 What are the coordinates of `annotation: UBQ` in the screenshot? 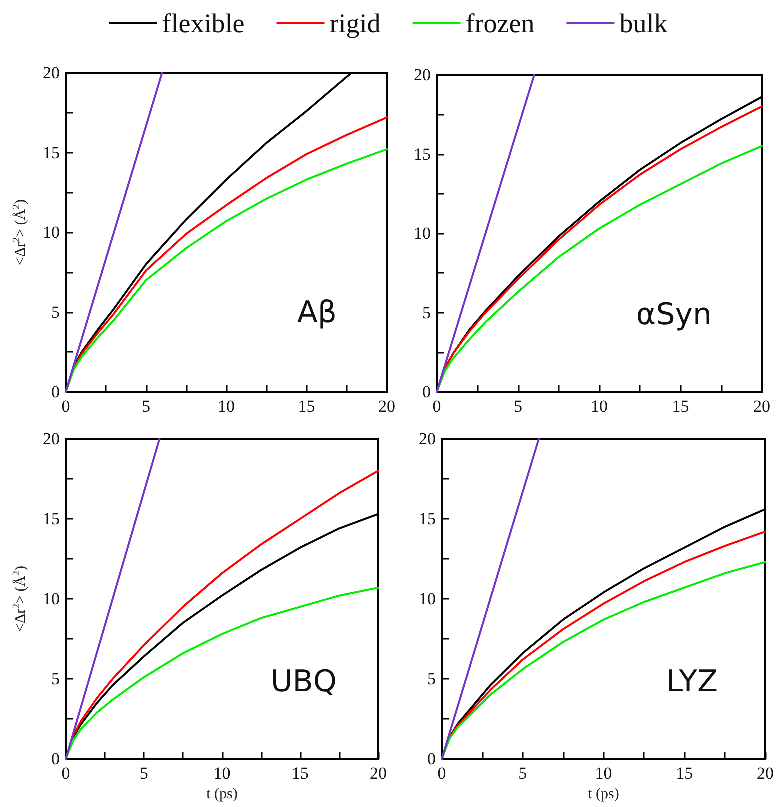 It's located at (304, 682).